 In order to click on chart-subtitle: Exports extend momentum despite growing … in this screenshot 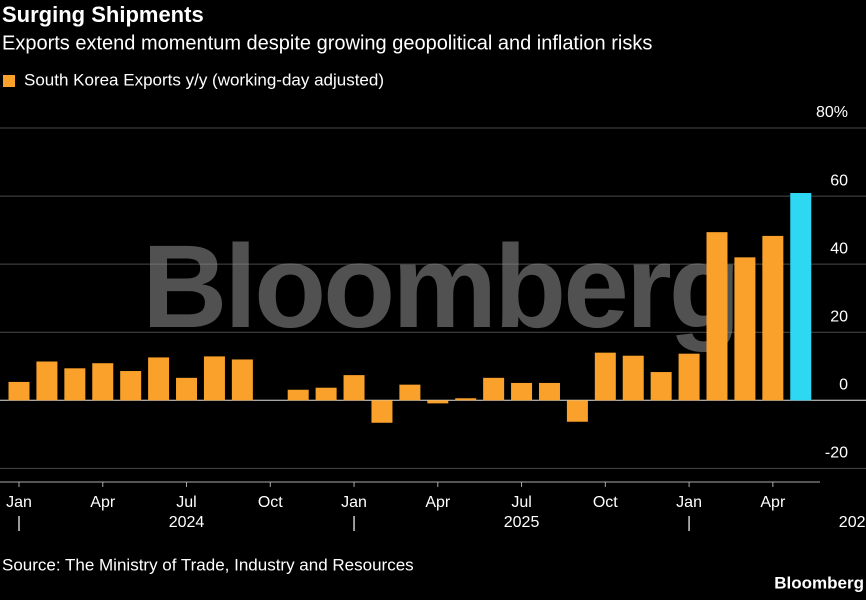, I will do `click(327, 43)`.